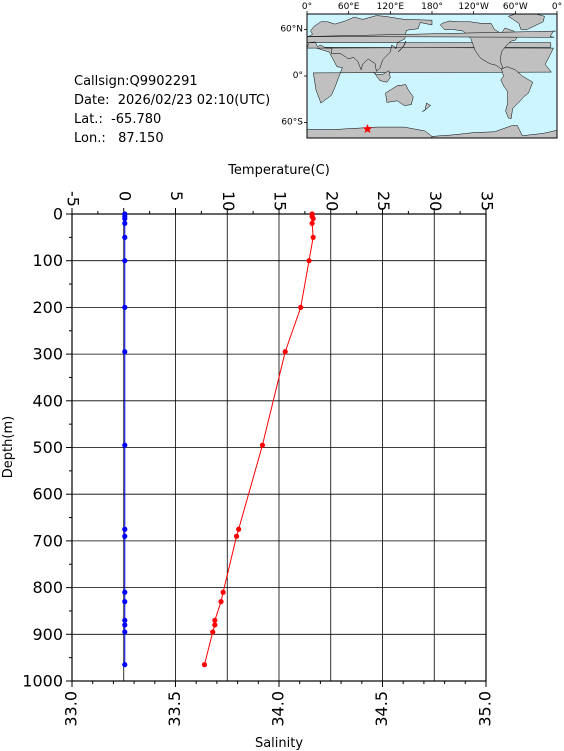 This screenshot has height=751, width=564. Describe the element at coordinates (47, 260) in the screenshot. I see `depth-tick-label: 100` at that location.